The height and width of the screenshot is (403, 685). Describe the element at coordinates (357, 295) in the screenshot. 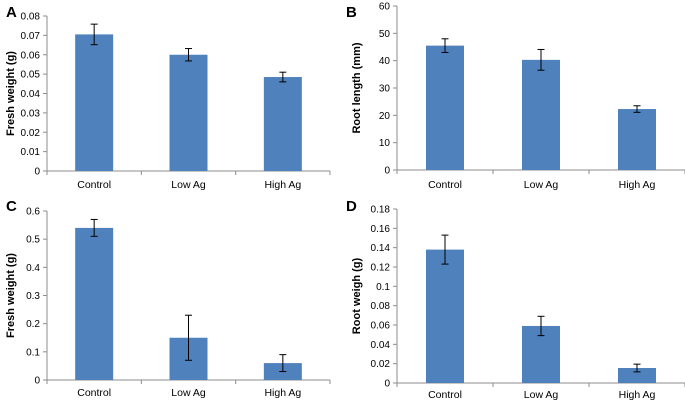

I see `y-axis-label: Root weigh (g)` at that location.